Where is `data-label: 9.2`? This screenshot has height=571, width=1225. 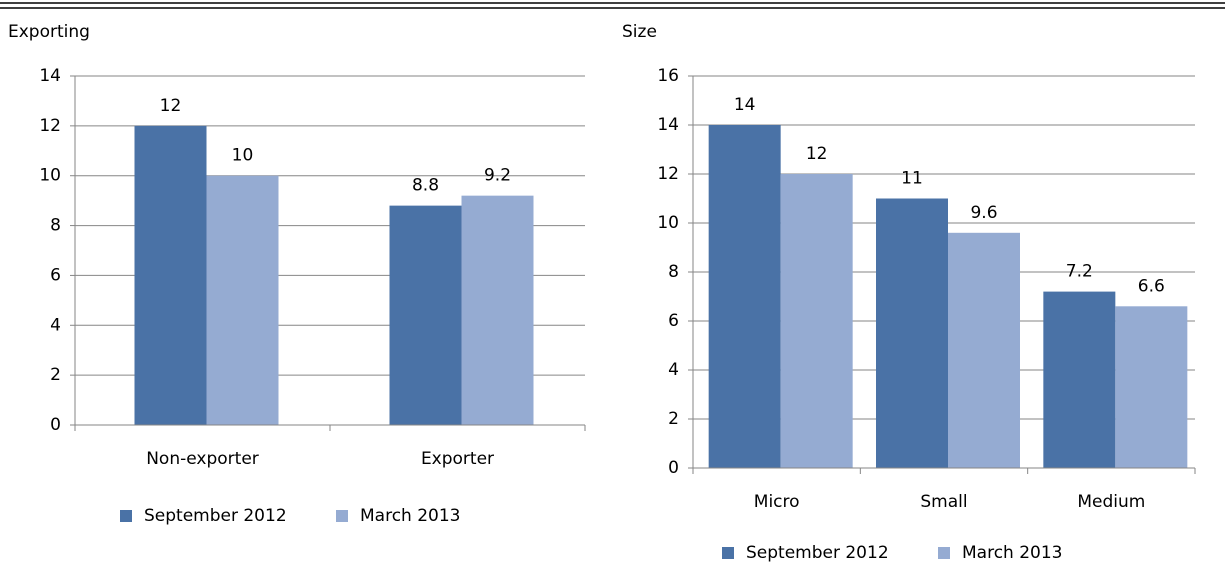
data-label: 9.2 is located at coordinates (497, 176).